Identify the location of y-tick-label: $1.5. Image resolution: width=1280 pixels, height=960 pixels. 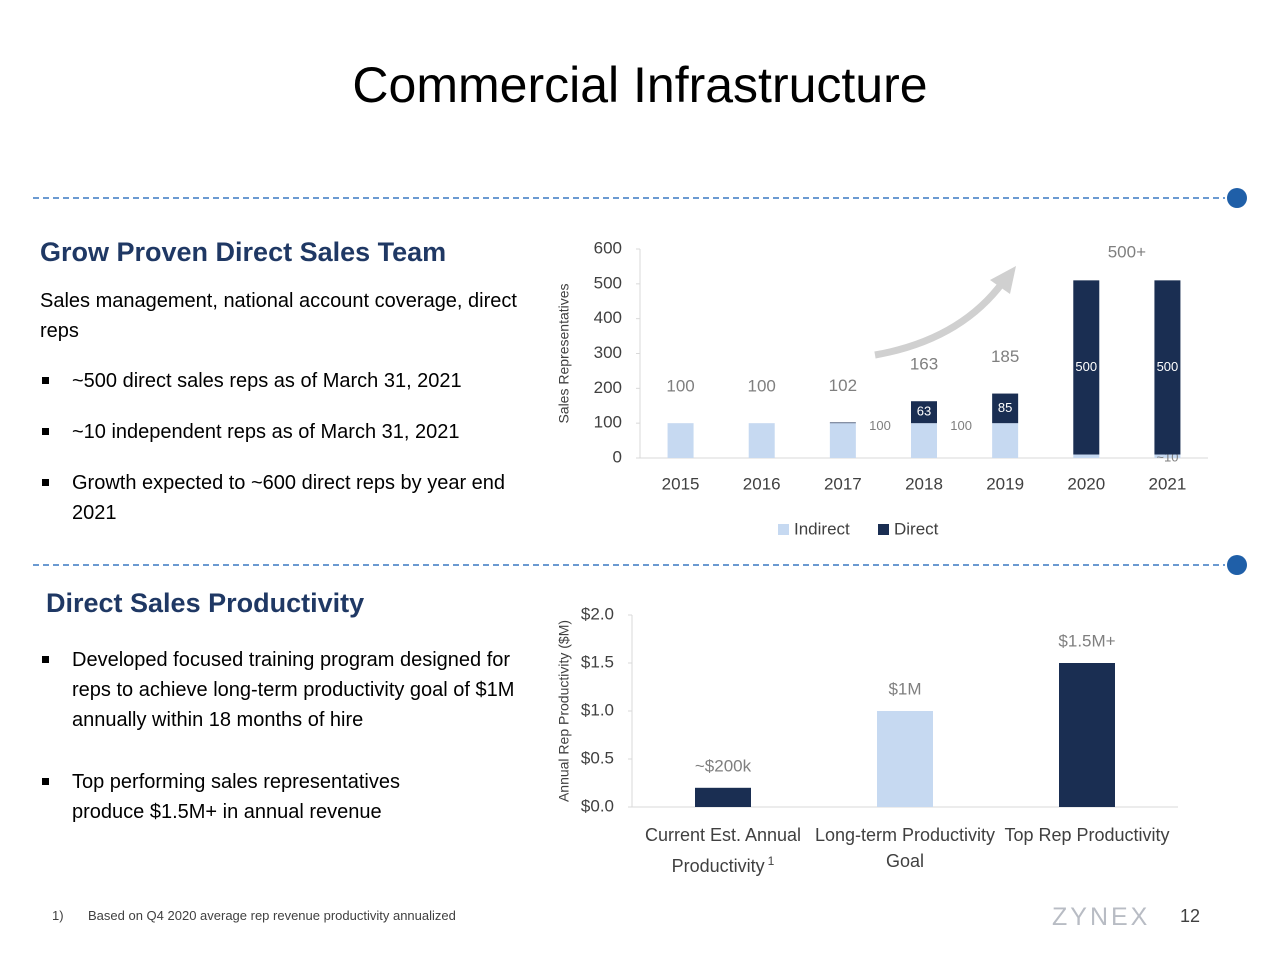
(597, 661).